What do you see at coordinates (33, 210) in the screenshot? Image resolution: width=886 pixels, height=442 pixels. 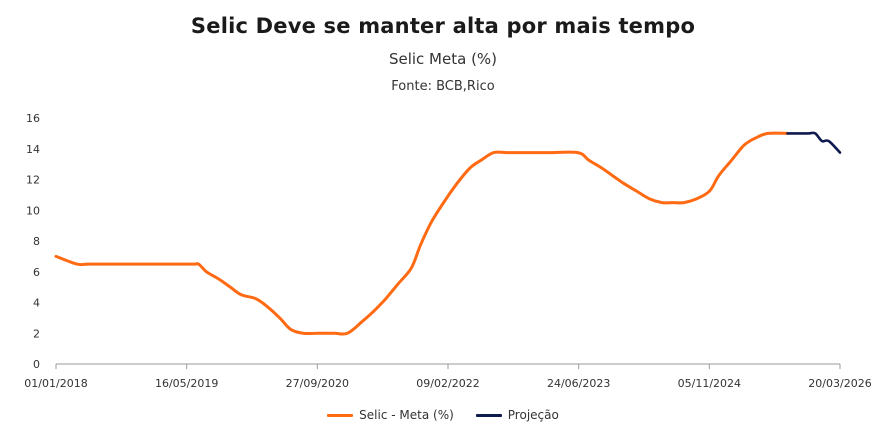 I see `y-tick-label: 10` at bounding box center [33, 210].